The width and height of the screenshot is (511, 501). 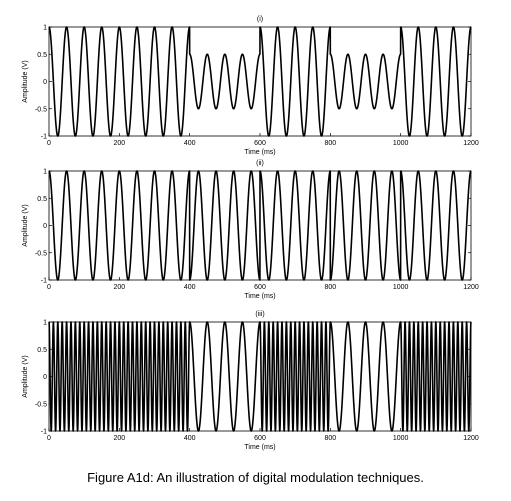 What do you see at coordinates (260, 19) in the screenshot?
I see `panel-title: (i)` at bounding box center [260, 19].